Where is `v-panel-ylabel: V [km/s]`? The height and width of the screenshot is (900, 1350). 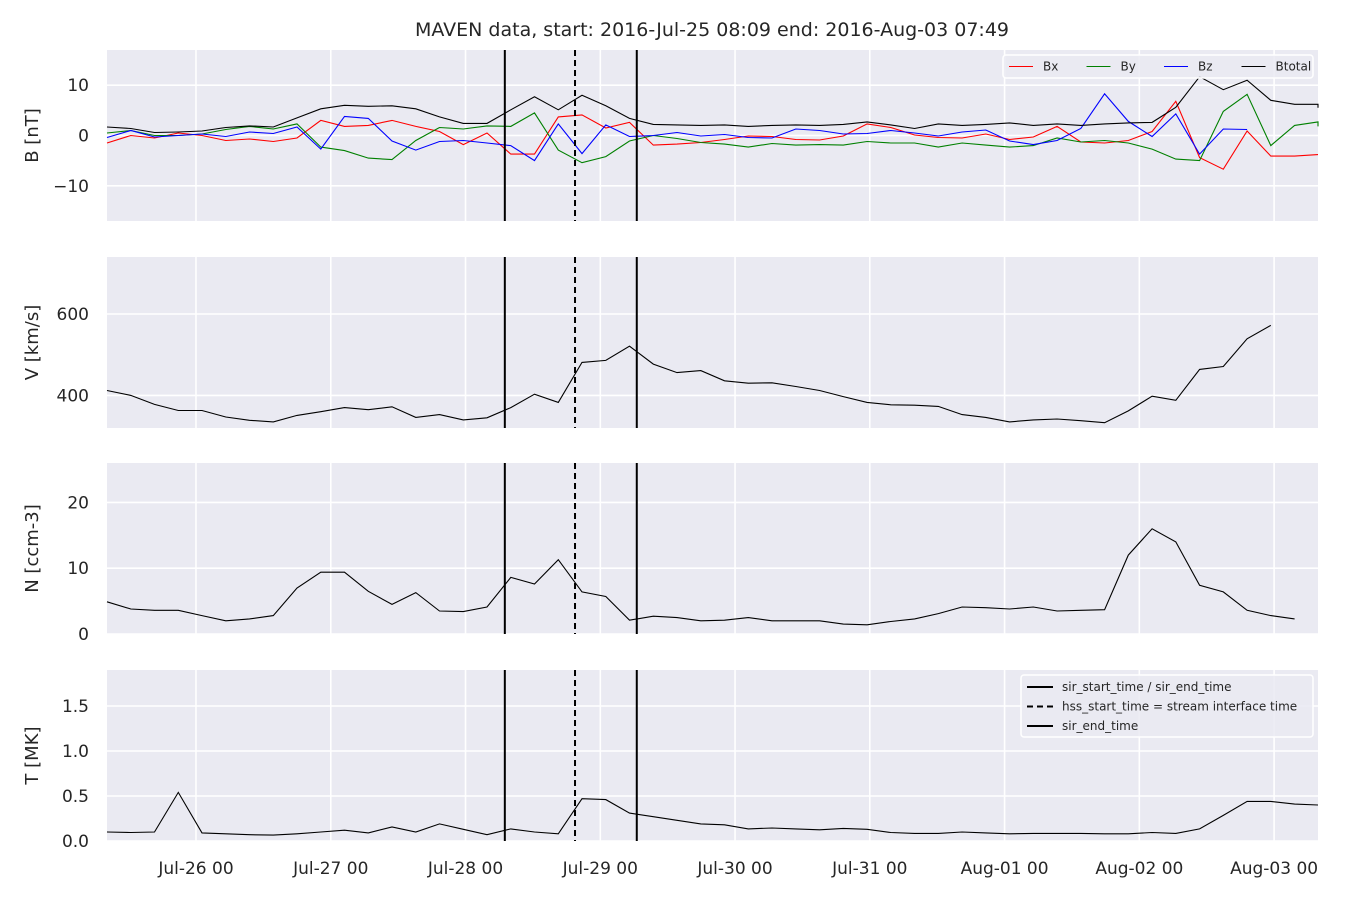
v-panel-ylabel: V [km/s] is located at coordinates (32, 342).